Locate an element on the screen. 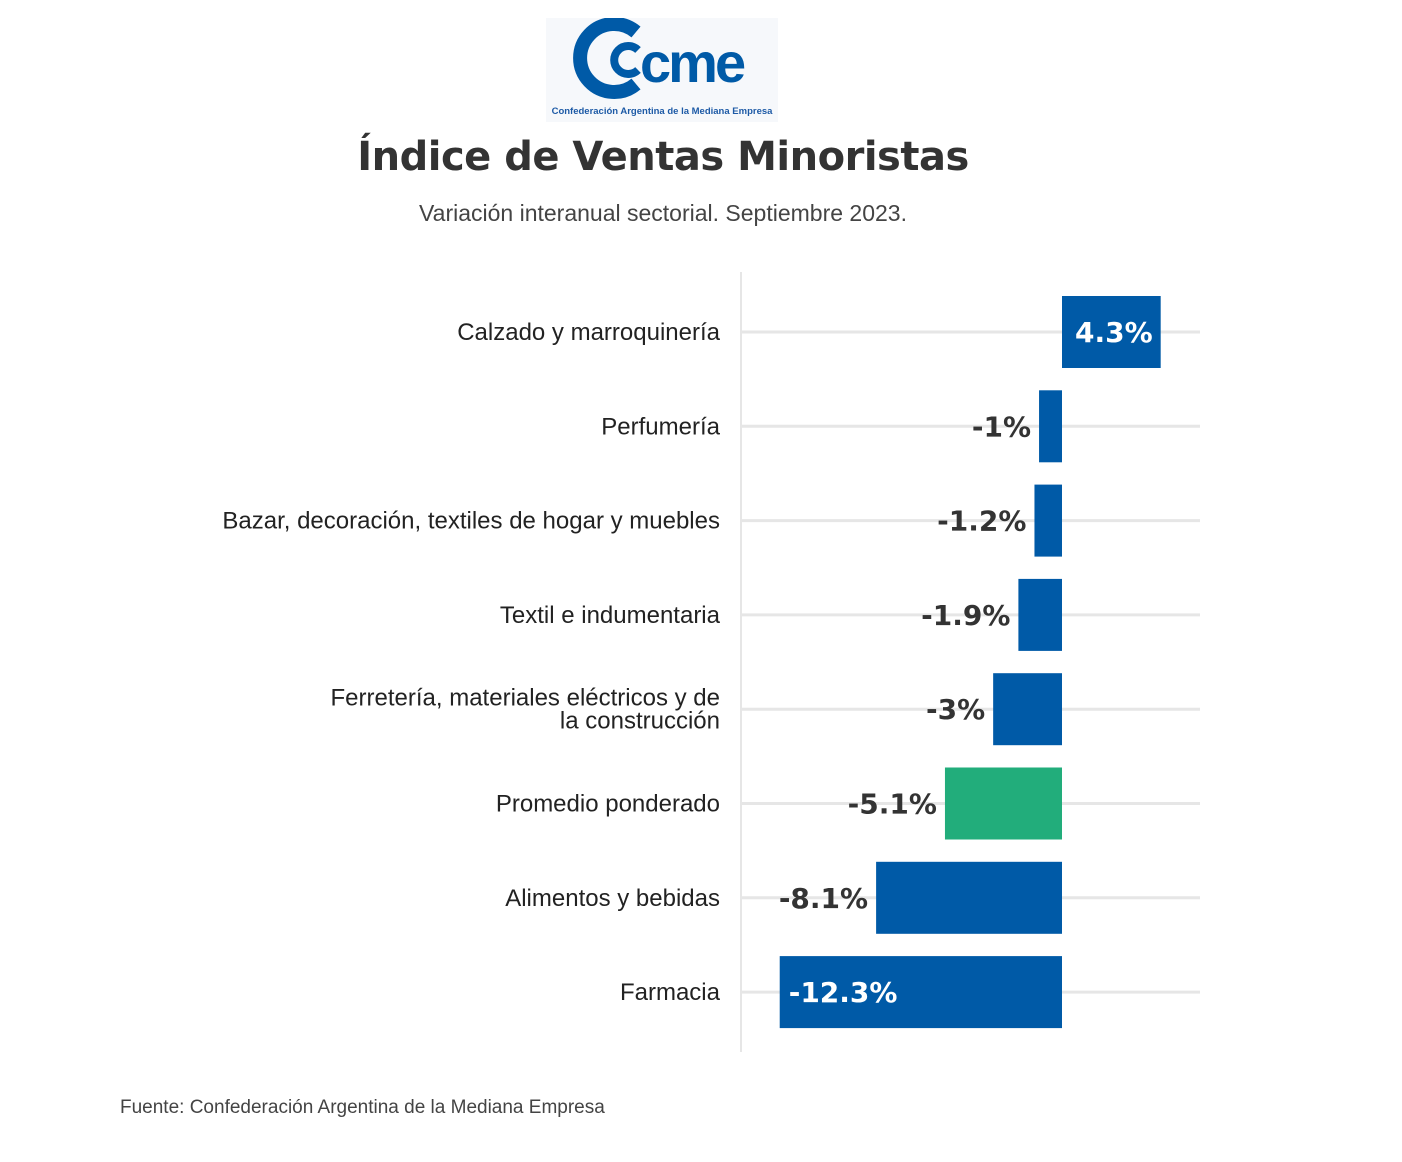  value-label: 4.3% is located at coordinates (1114, 332).